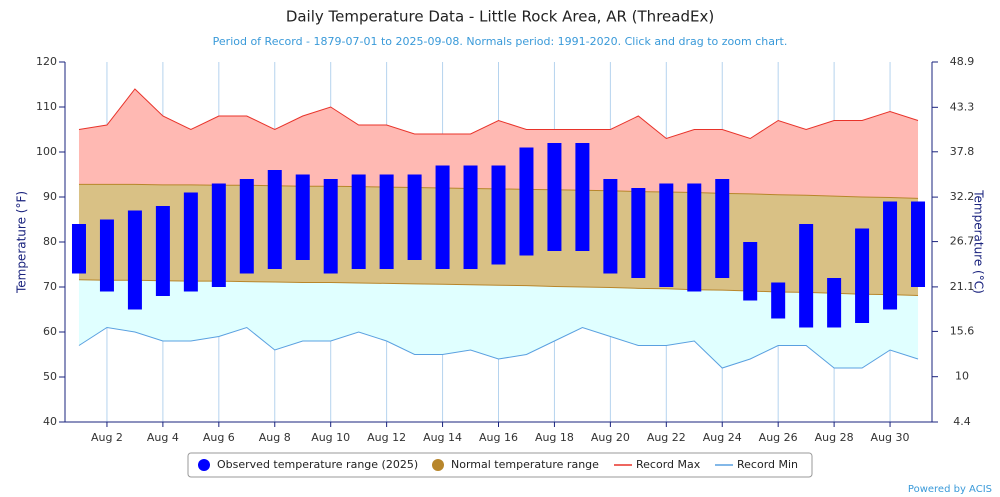 The height and width of the screenshot is (497, 1000). Describe the element at coordinates (442, 437) in the screenshot. I see `x-tick-label: Aug 14` at that location.